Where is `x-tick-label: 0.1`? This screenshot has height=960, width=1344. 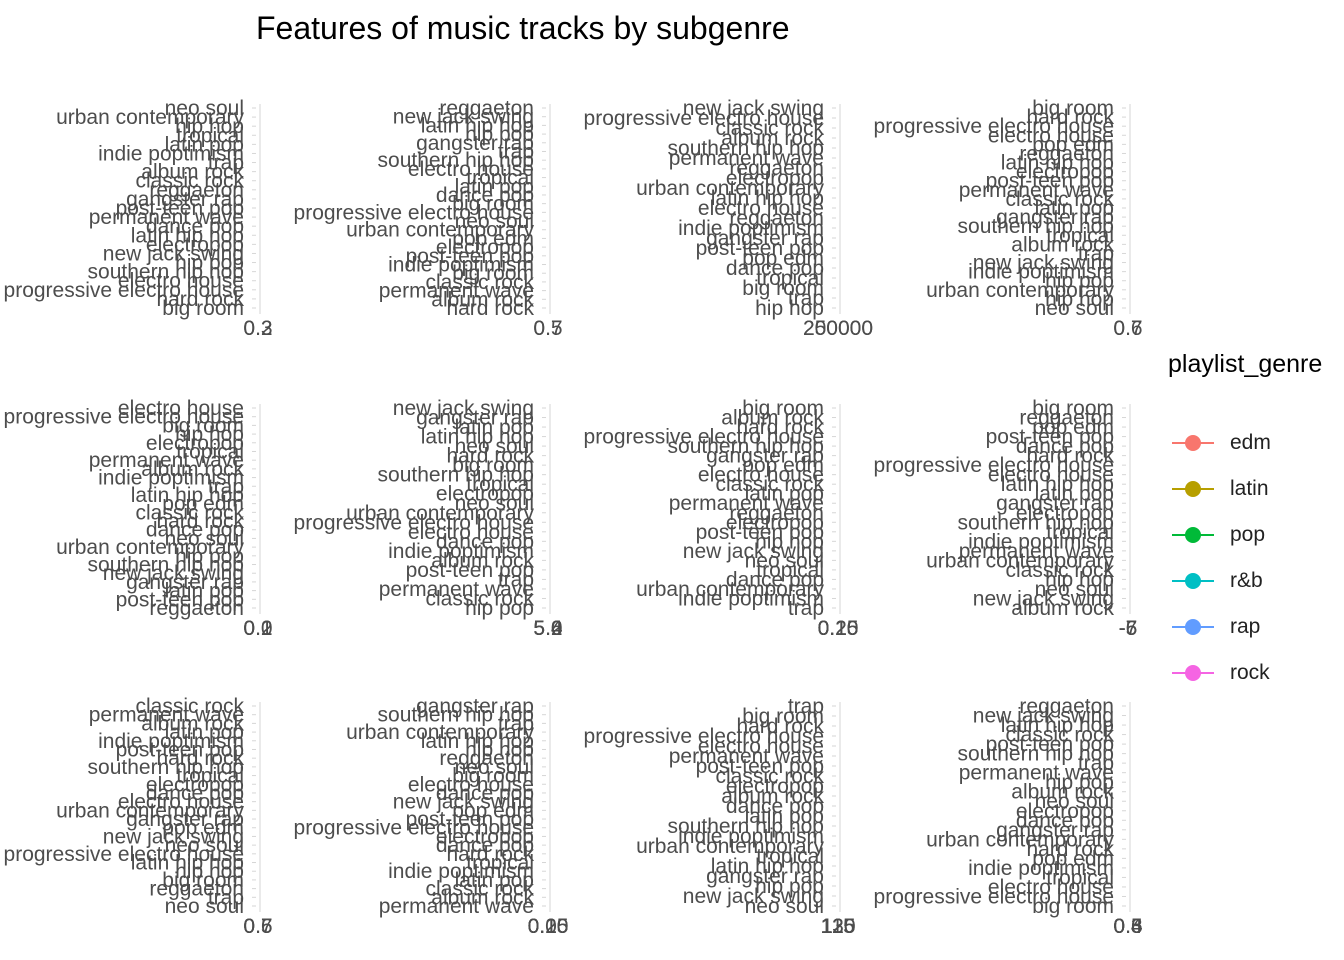
x-tick-label: 0.1 is located at coordinates (257, 628).